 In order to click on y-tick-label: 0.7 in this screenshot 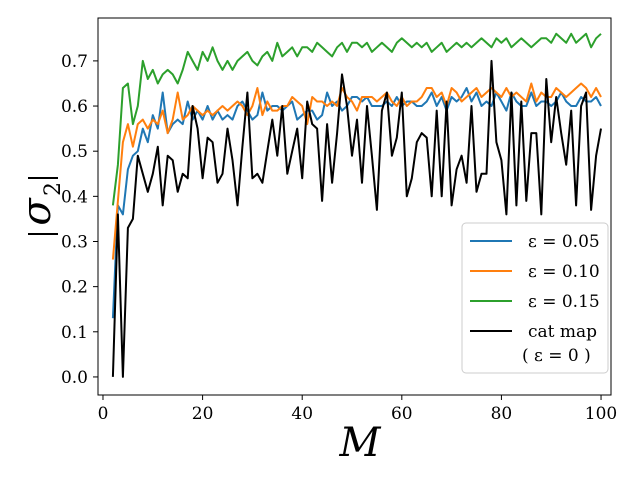, I will do `click(74, 62)`.